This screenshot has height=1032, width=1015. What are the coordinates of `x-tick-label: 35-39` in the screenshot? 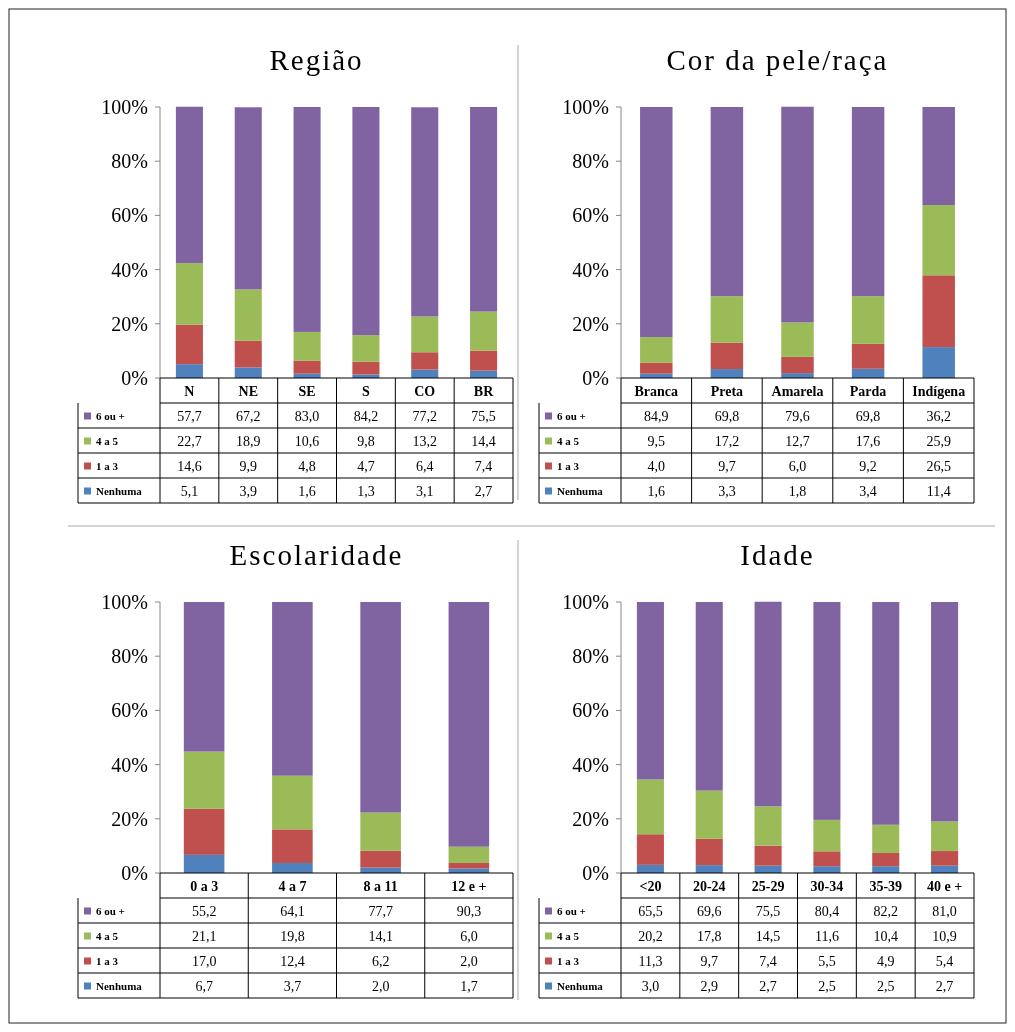 It's located at (886, 886).